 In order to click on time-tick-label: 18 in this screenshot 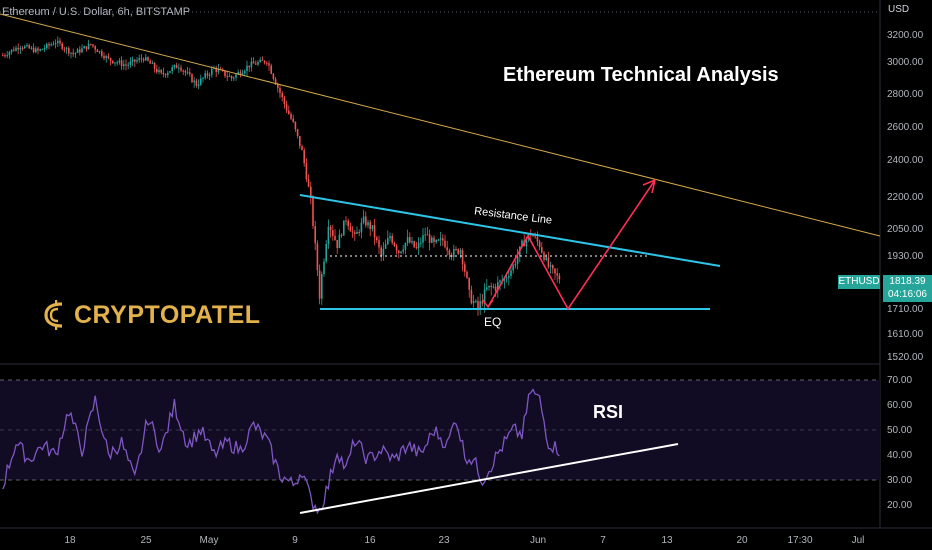, I will do `click(70, 540)`.